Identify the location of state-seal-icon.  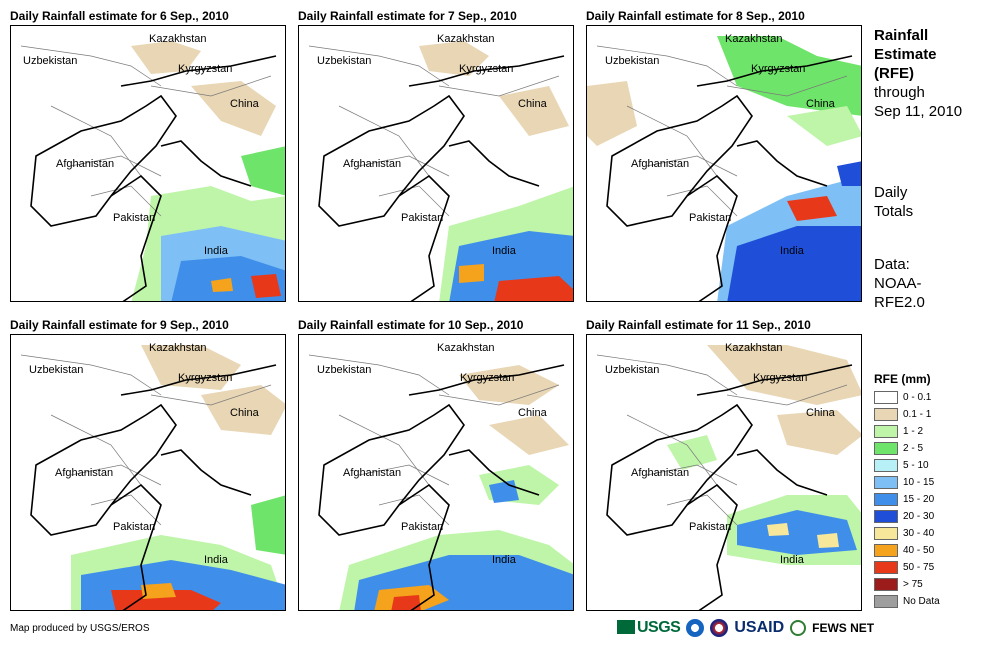
(719, 628).